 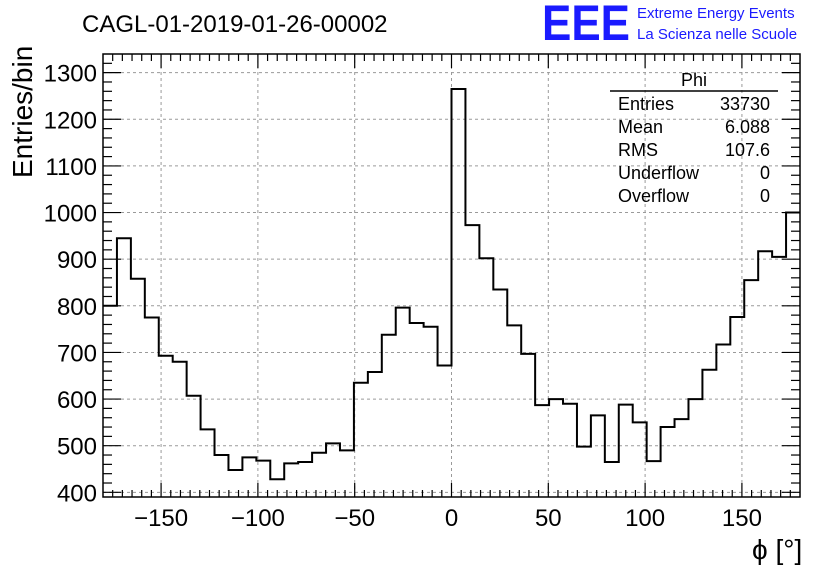 I want to click on eee-logo-line2: La Scienza nelle Scuole, so click(x=717, y=34).